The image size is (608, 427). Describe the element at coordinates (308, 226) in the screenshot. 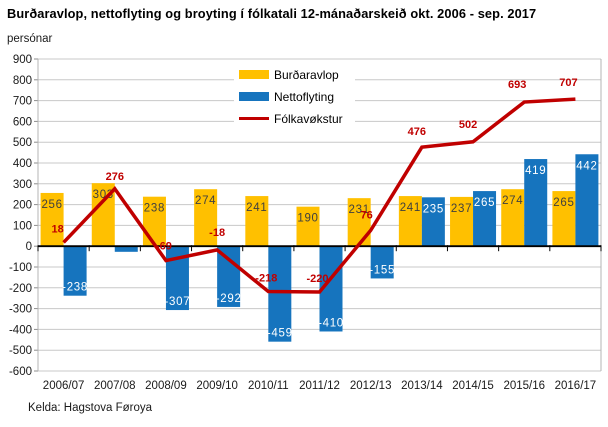

I see `bar-burdaravlop-2011/12` at that location.